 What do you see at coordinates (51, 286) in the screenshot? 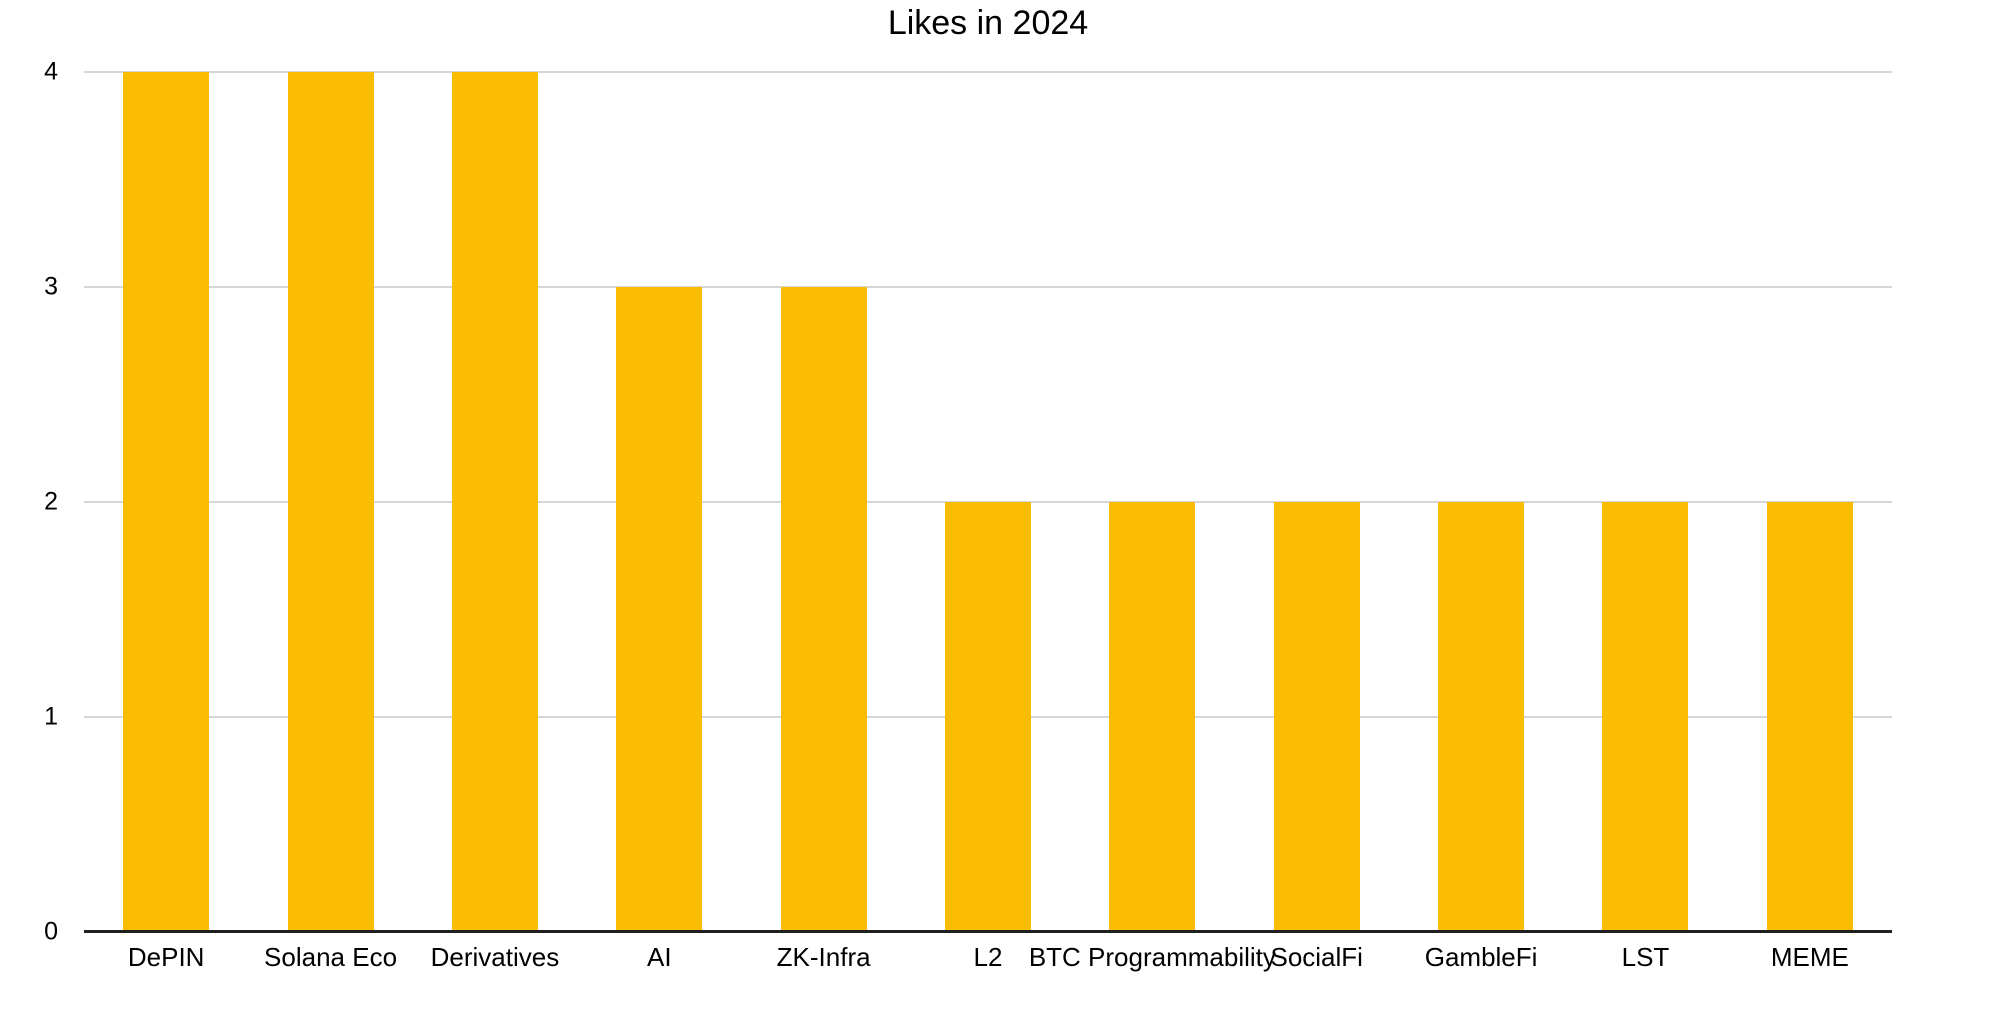
I see `y-tick-label-3: 3` at bounding box center [51, 286].